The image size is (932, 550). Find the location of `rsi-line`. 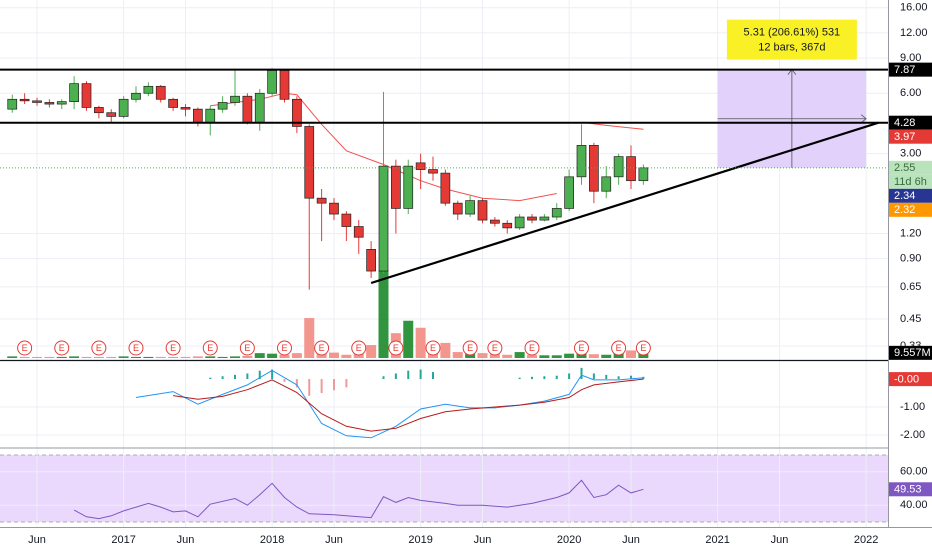

rsi-line is located at coordinates (358, 499).